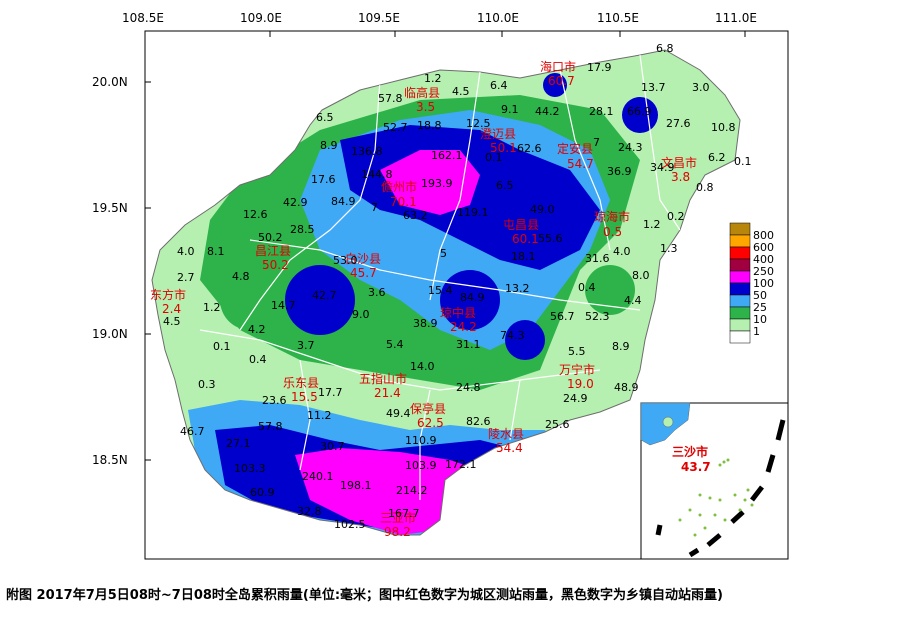  I want to click on town-value: 1.2, so click(433, 78).